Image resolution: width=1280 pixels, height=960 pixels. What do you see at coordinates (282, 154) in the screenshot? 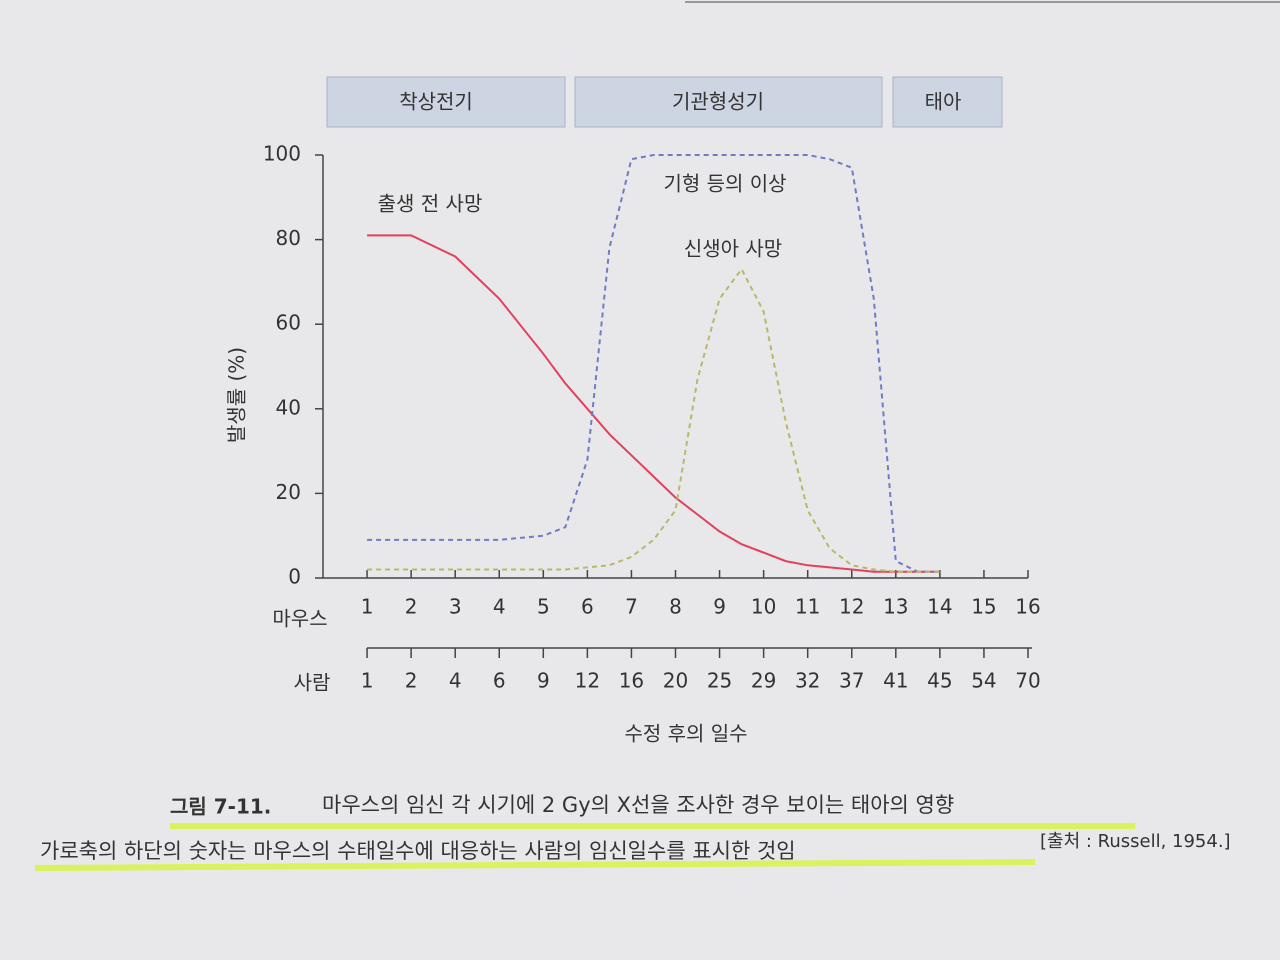
I see `y-tick-label: 100` at bounding box center [282, 154].